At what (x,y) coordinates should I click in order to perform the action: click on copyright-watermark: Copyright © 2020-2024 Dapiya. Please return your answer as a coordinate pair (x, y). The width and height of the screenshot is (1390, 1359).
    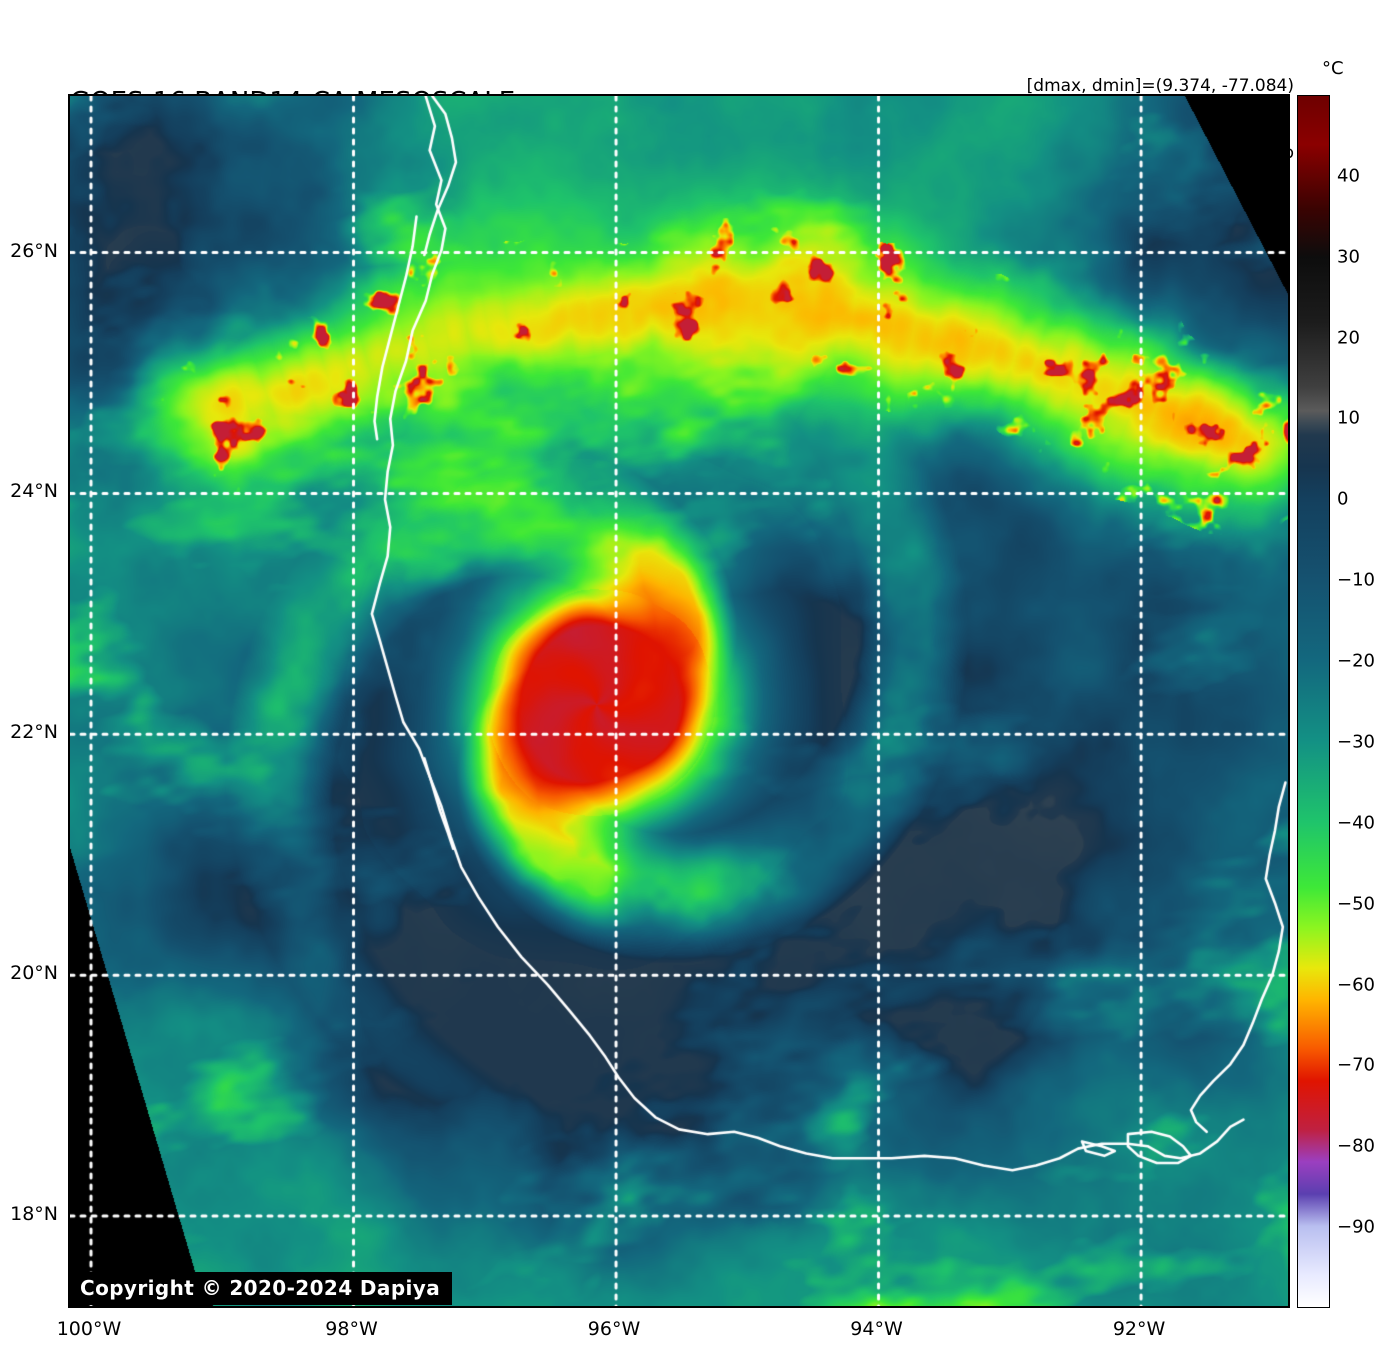
    Looking at the image, I should click on (261, 1288).